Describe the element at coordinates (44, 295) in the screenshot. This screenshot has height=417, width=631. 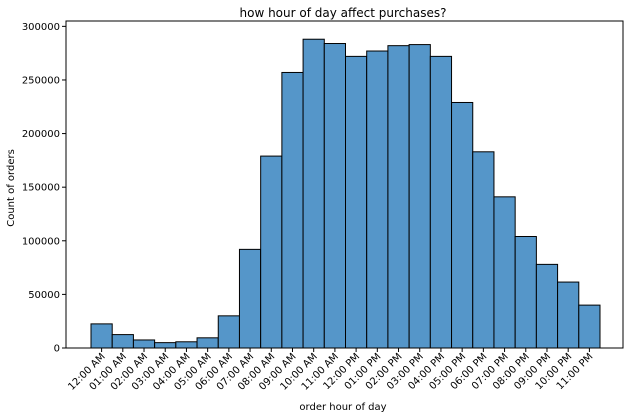
I see `y-tick-label: 50000` at that location.